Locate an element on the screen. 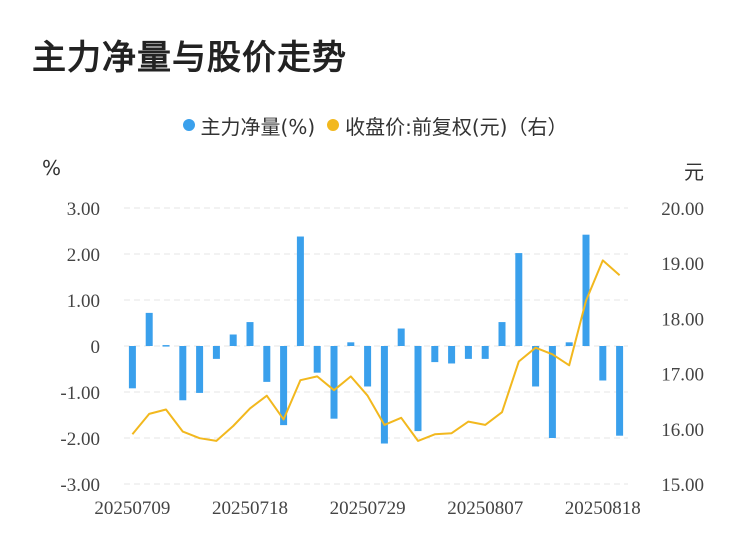 The image size is (750, 558). left-axis-unit: % is located at coordinates (52, 168).